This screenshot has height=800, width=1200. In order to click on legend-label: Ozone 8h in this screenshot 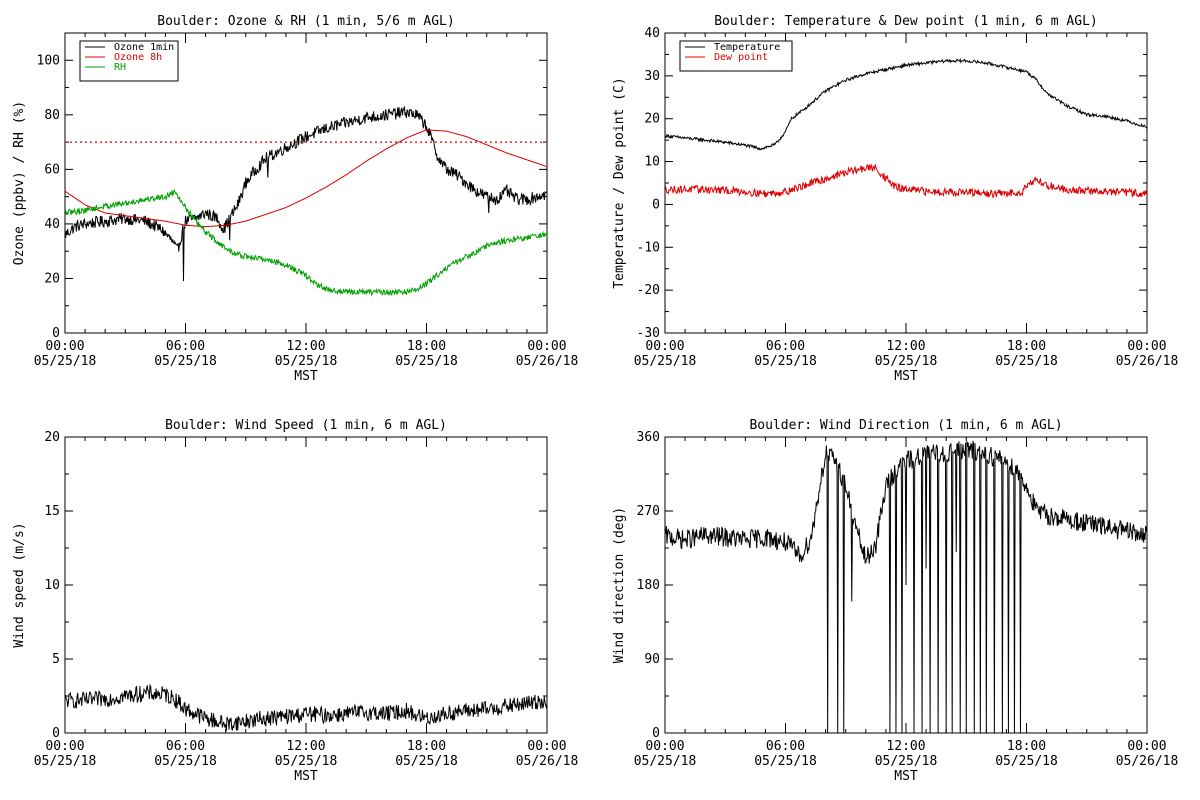, I will do `click(138, 57)`.